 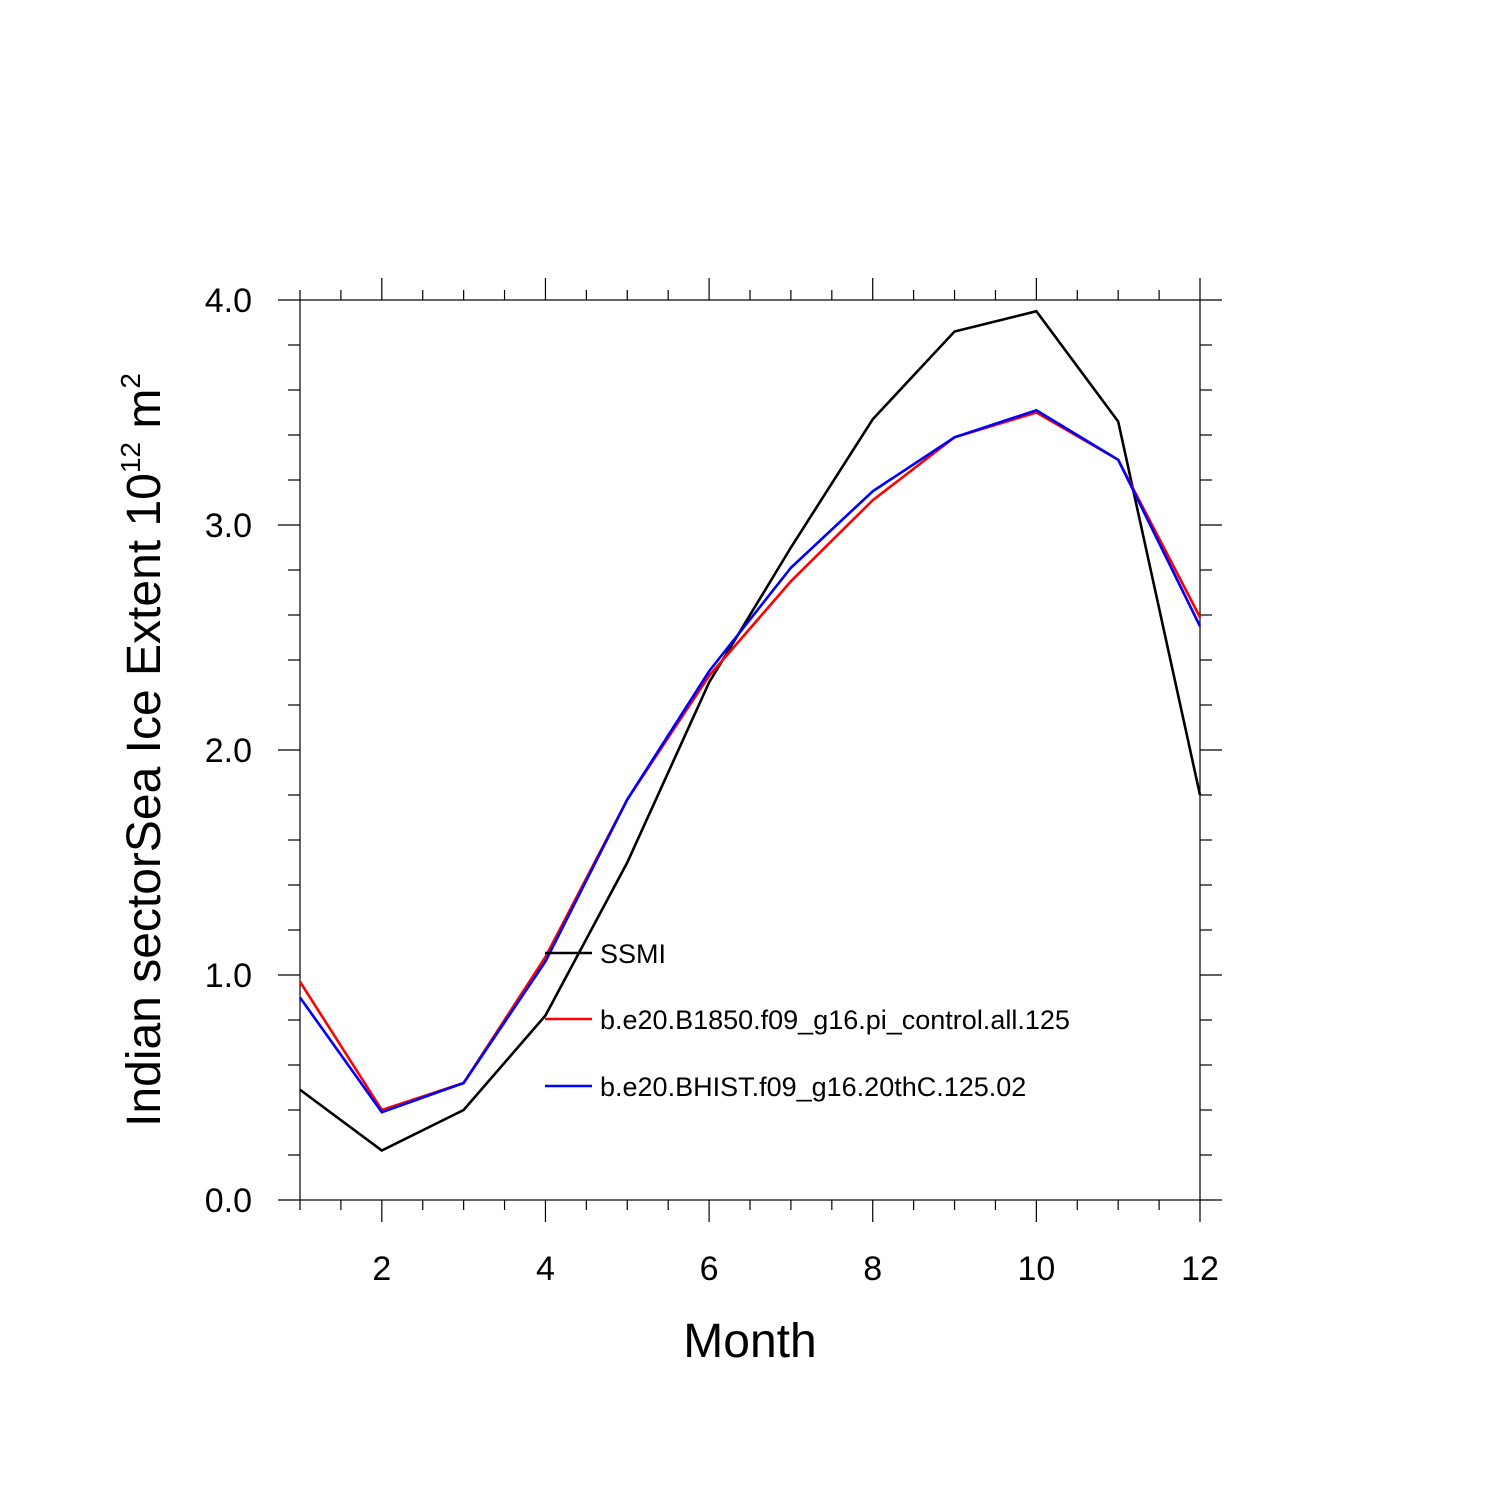 What do you see at coordinates (872, 1269) in the screenshot?
I see `x-tick-label: 8` at bounding box center [872, 1269].